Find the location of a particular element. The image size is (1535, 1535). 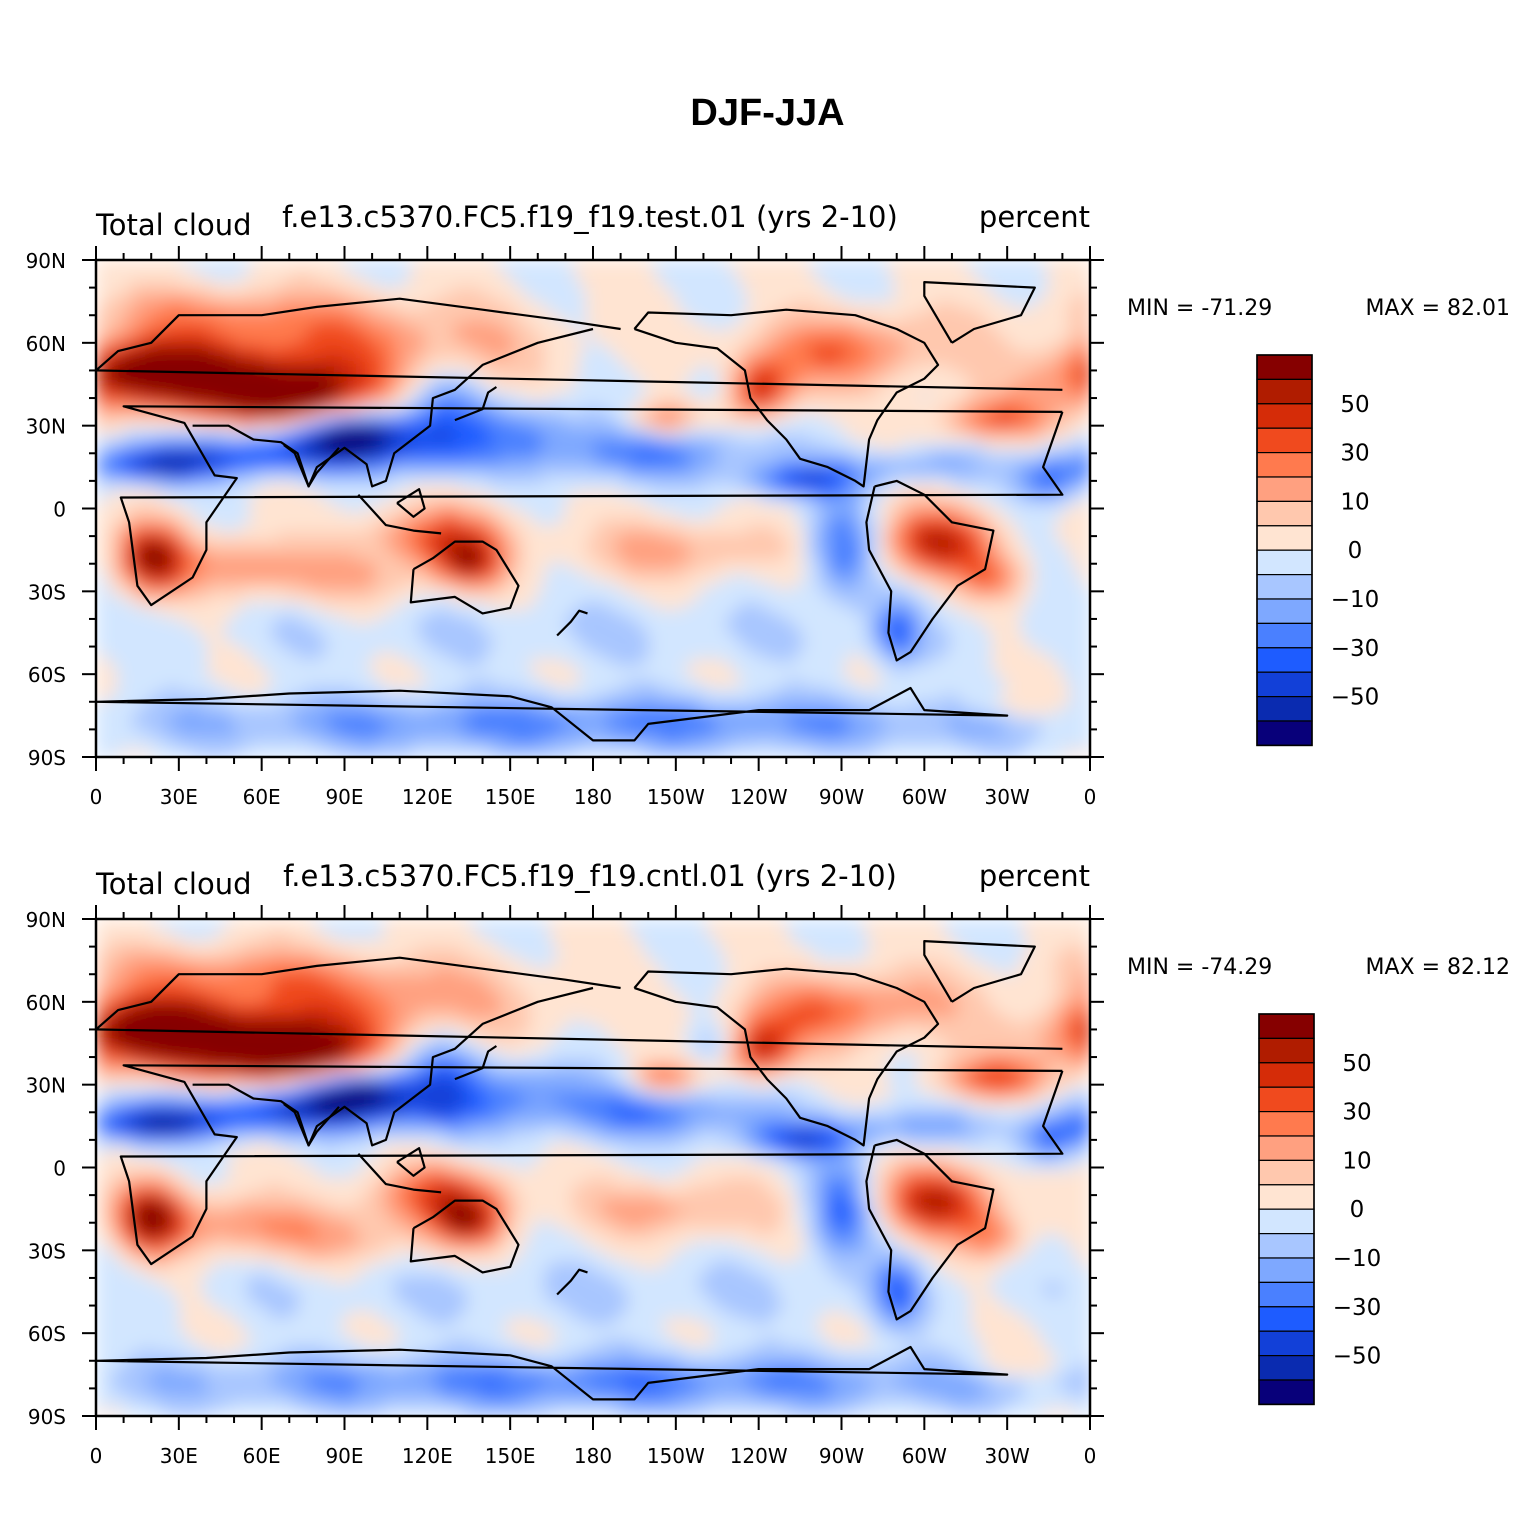

lon-tick-label: 150W is located at coordinates (676, 797).